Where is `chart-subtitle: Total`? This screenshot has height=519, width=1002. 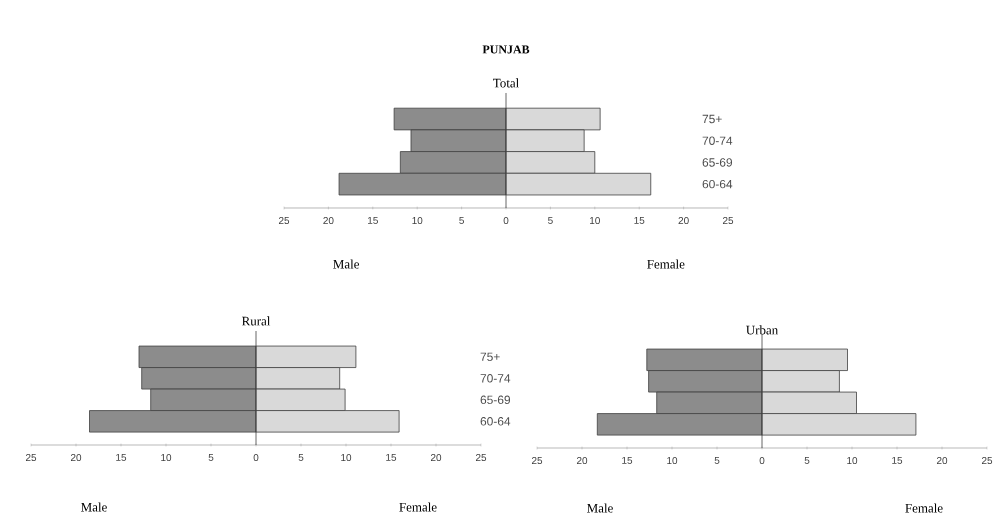
chart-subtitle: Total is located at coordinates (506, 83).